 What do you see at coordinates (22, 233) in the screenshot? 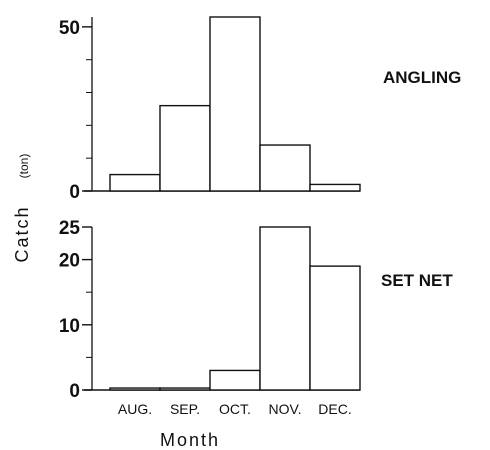
I see `y-axis-label: Catch` at bounding box center [22, 233].